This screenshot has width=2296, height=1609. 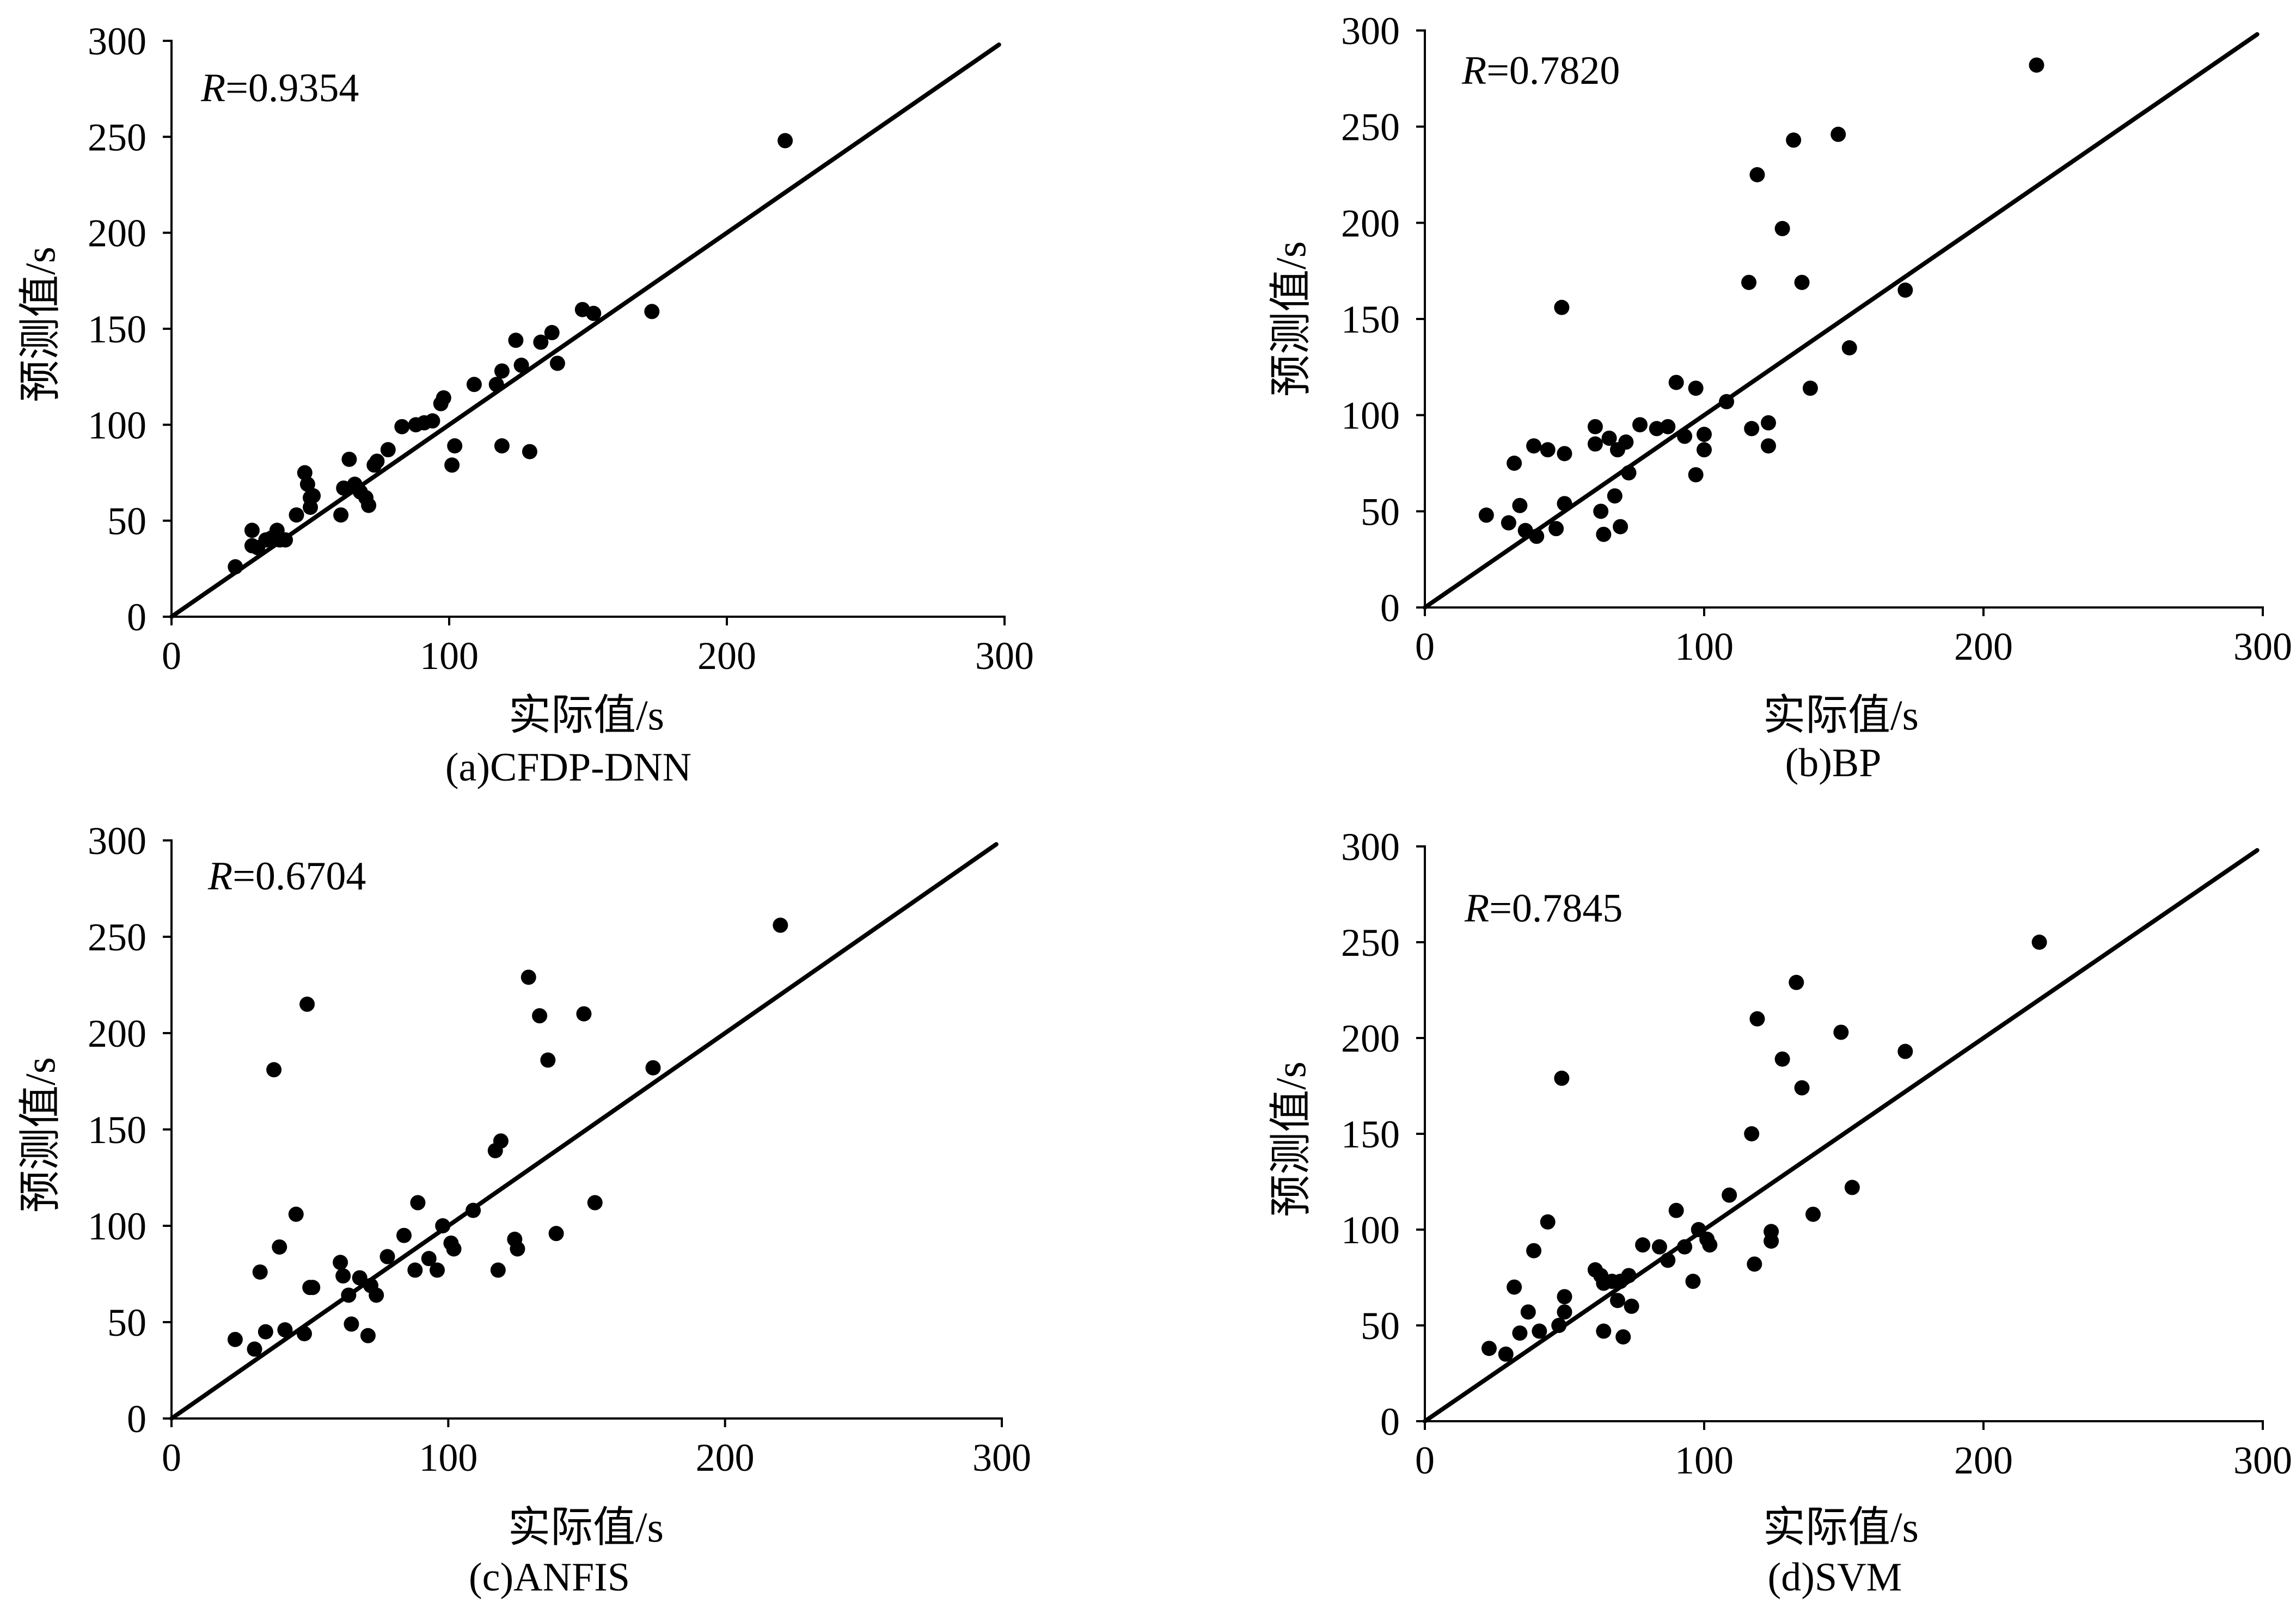 I want to click on correlation-annotation: R=0.6704, so click(x=286, y=876).